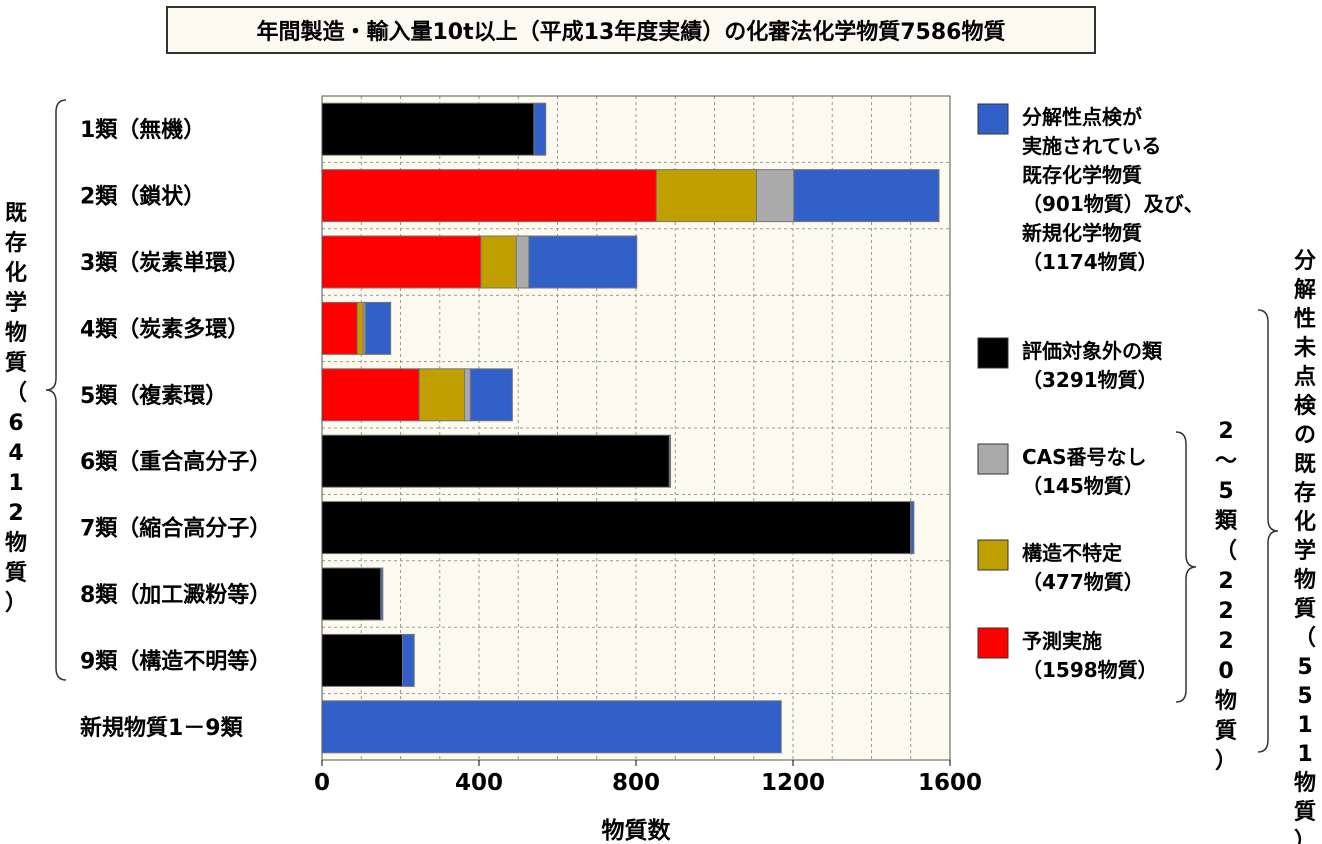 Image resolution: width=1322 pixels, height=844 pixels. What do you see at coordinates (1113, 204) in the screenshot?
I see `legend-text: （901物質）及び、` at bounding box center [1113, 204].